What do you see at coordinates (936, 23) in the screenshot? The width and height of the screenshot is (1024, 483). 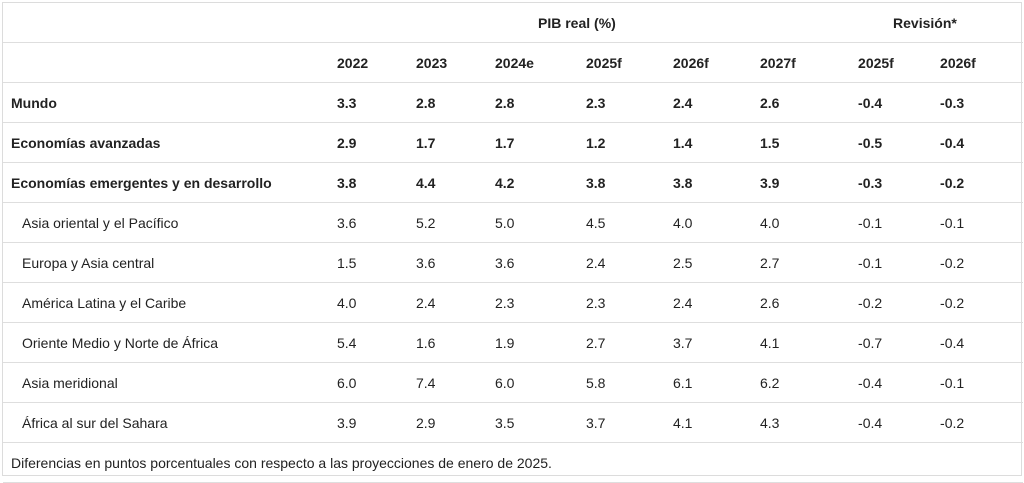 I see `revision-group-header: Revisión*` at bounding box center [936, 23].